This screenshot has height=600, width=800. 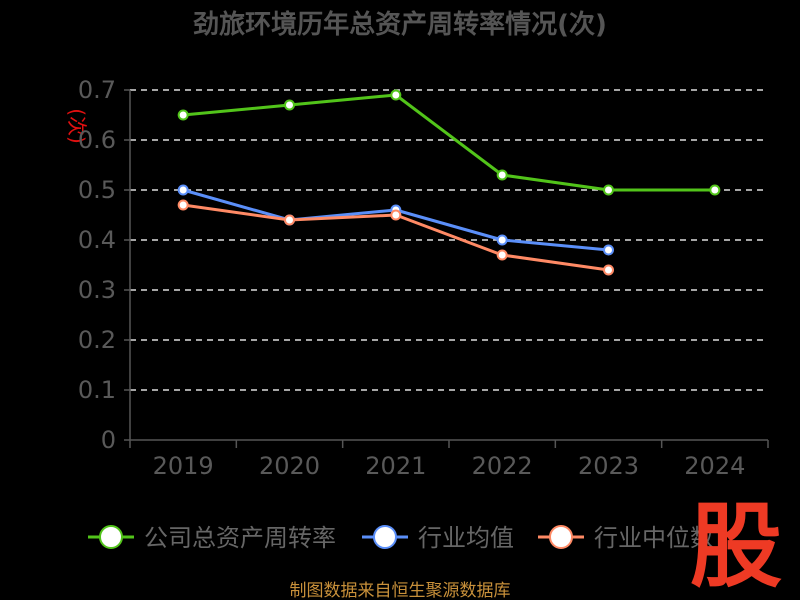 I want to click on legend-item: 公司总资产周转率, so click(x=212, y=538).